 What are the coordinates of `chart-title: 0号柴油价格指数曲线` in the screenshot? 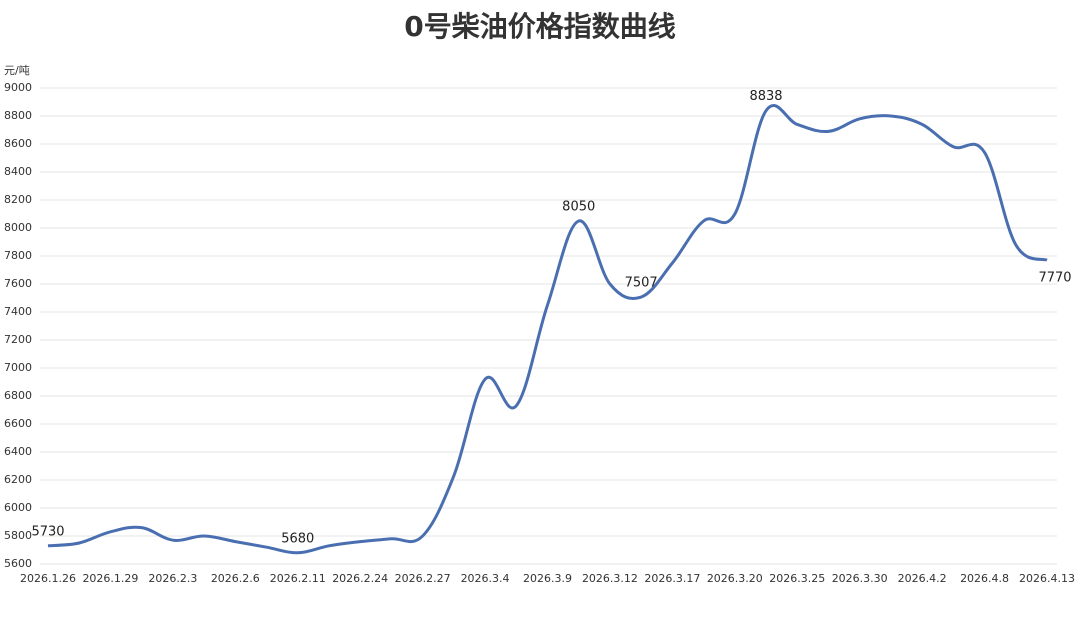 It's located at (539, 26).